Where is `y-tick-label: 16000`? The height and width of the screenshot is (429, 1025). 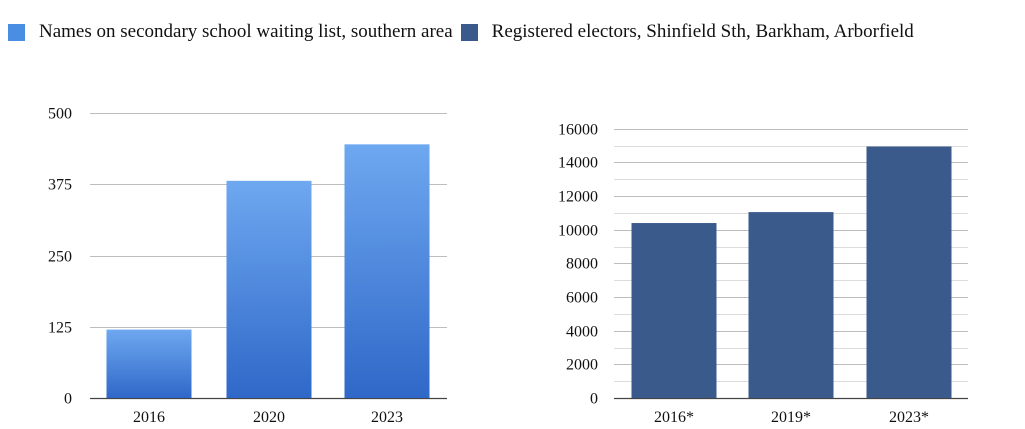 y-tick-label: 16000 is located at coordinates (578, 130).